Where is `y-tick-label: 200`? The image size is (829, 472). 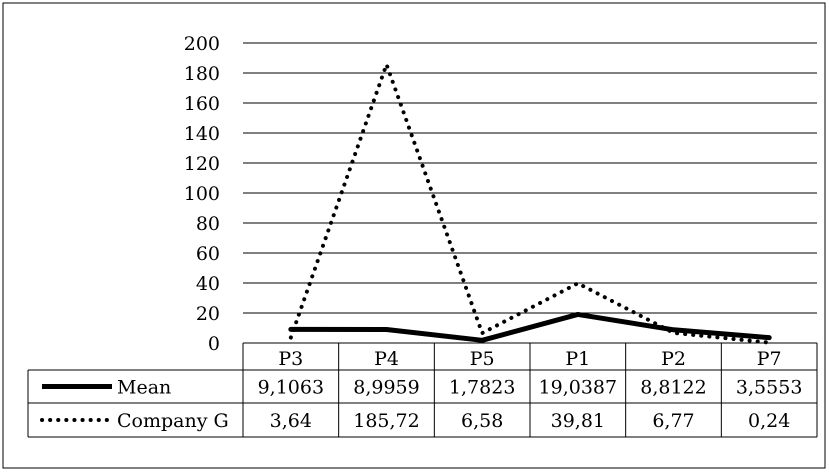
y-tick-label: 200 is located at coordinates (202, 44).